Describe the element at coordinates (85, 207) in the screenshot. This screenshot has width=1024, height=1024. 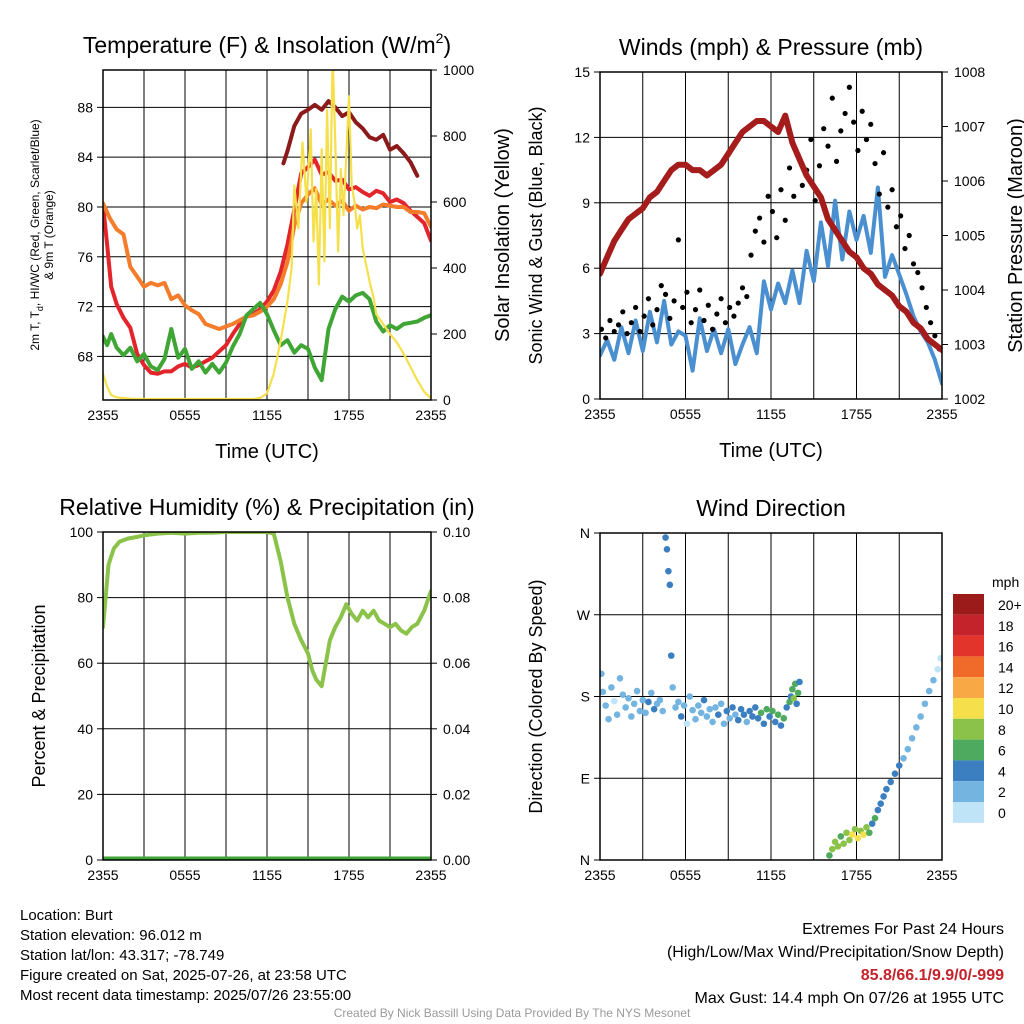
I see `y-tick-label: 80` at that location.